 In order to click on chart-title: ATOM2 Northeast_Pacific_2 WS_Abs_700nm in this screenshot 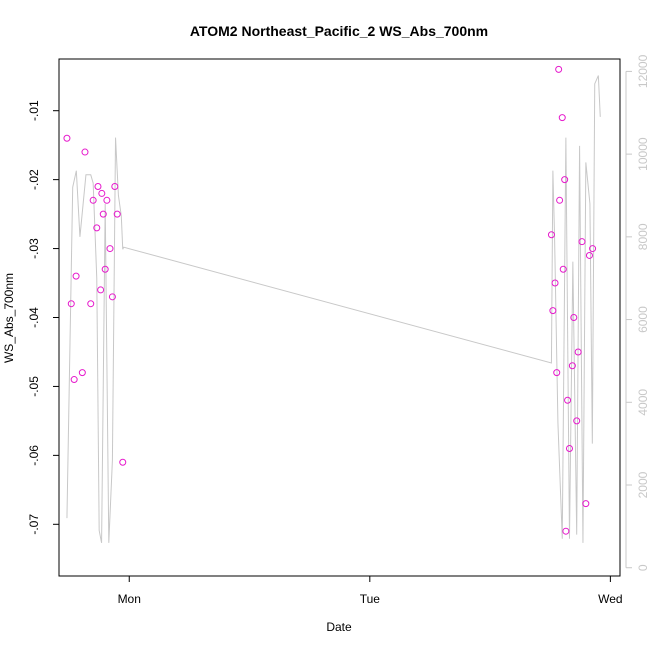, I will do `click(339, 31)`.